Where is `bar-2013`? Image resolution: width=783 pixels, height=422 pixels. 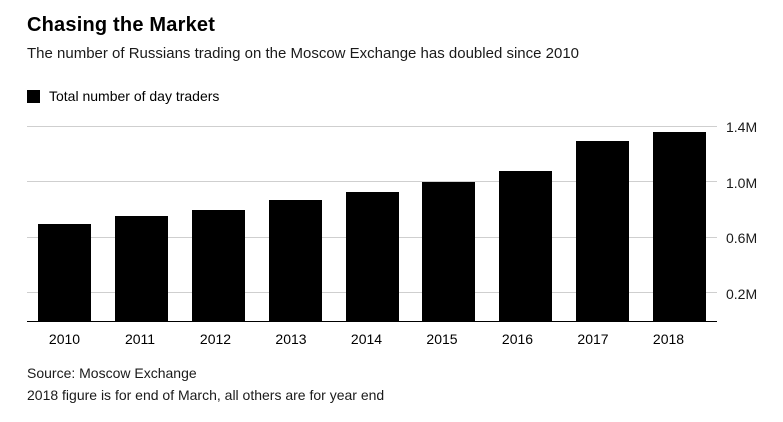 bar-2013 is located at coordinates (295, 261).